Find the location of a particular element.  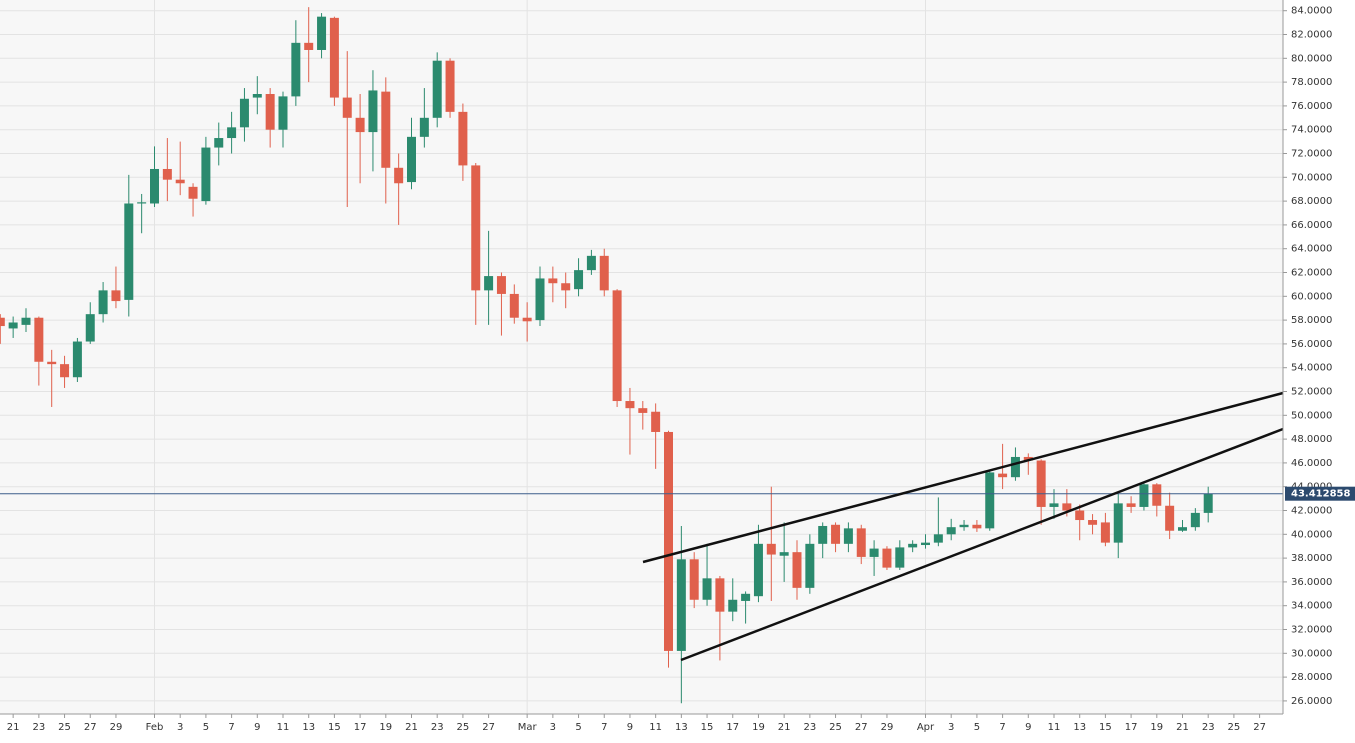

y-tick-label: 38.0000 is located at coordinates (1311, 558).